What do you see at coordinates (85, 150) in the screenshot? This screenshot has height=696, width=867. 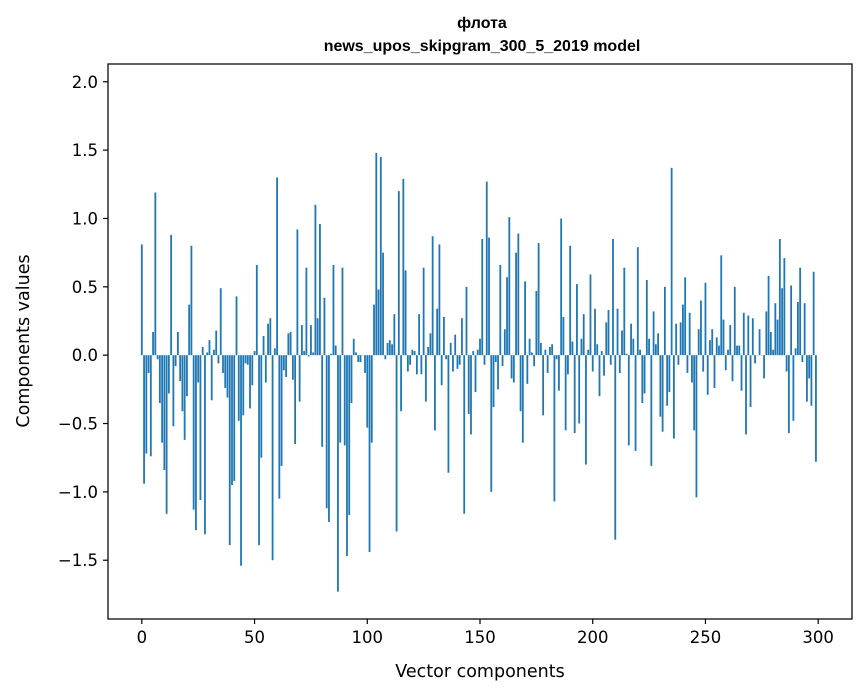 I see `y-tick-label: 1.5` at bounding box center [85, 150].